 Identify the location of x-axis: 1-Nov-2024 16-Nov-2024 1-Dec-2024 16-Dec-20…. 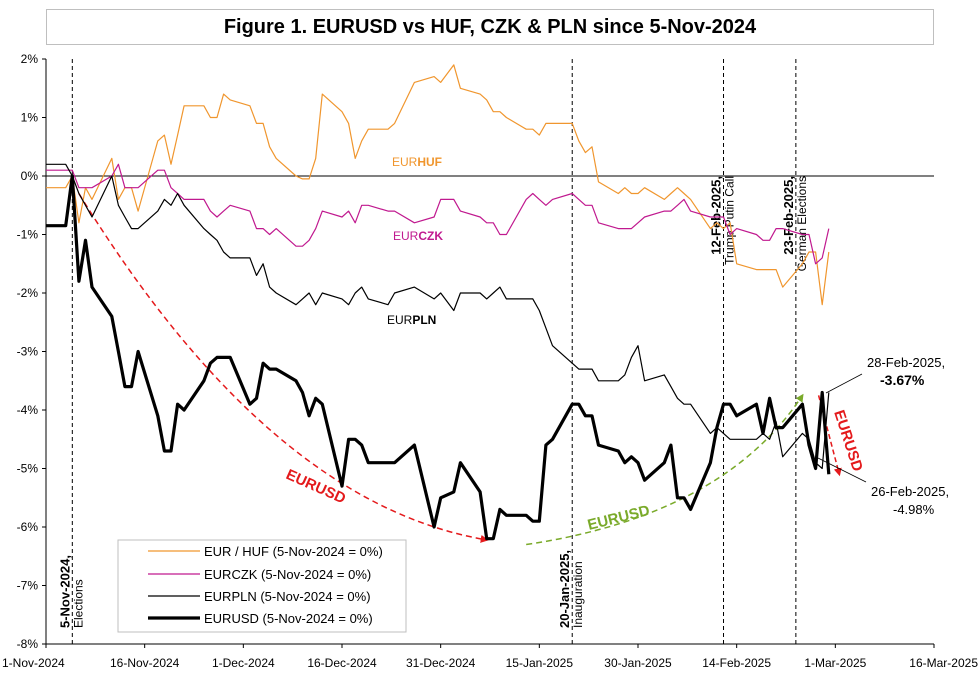
(490, 656).